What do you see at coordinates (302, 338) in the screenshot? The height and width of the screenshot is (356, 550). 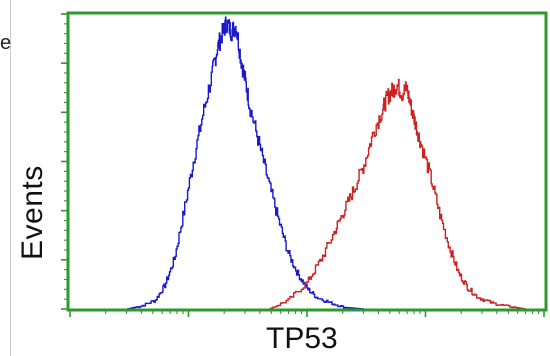 I see `x-axis-label: TP53` at bounding box center [302, 338].